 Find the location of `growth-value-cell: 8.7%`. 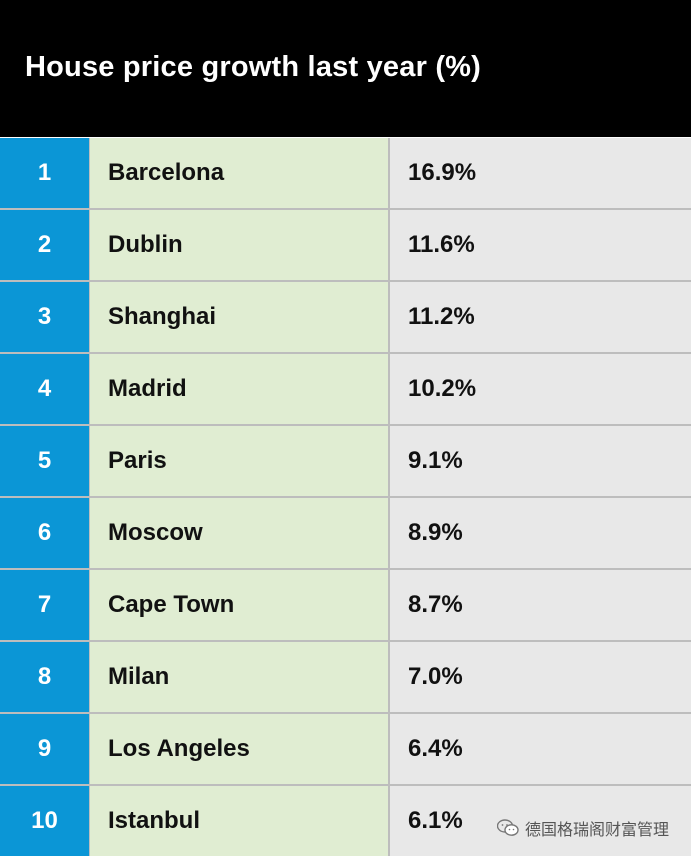

growth-value-cell: 8.7% is located at coordinates (540, 605).